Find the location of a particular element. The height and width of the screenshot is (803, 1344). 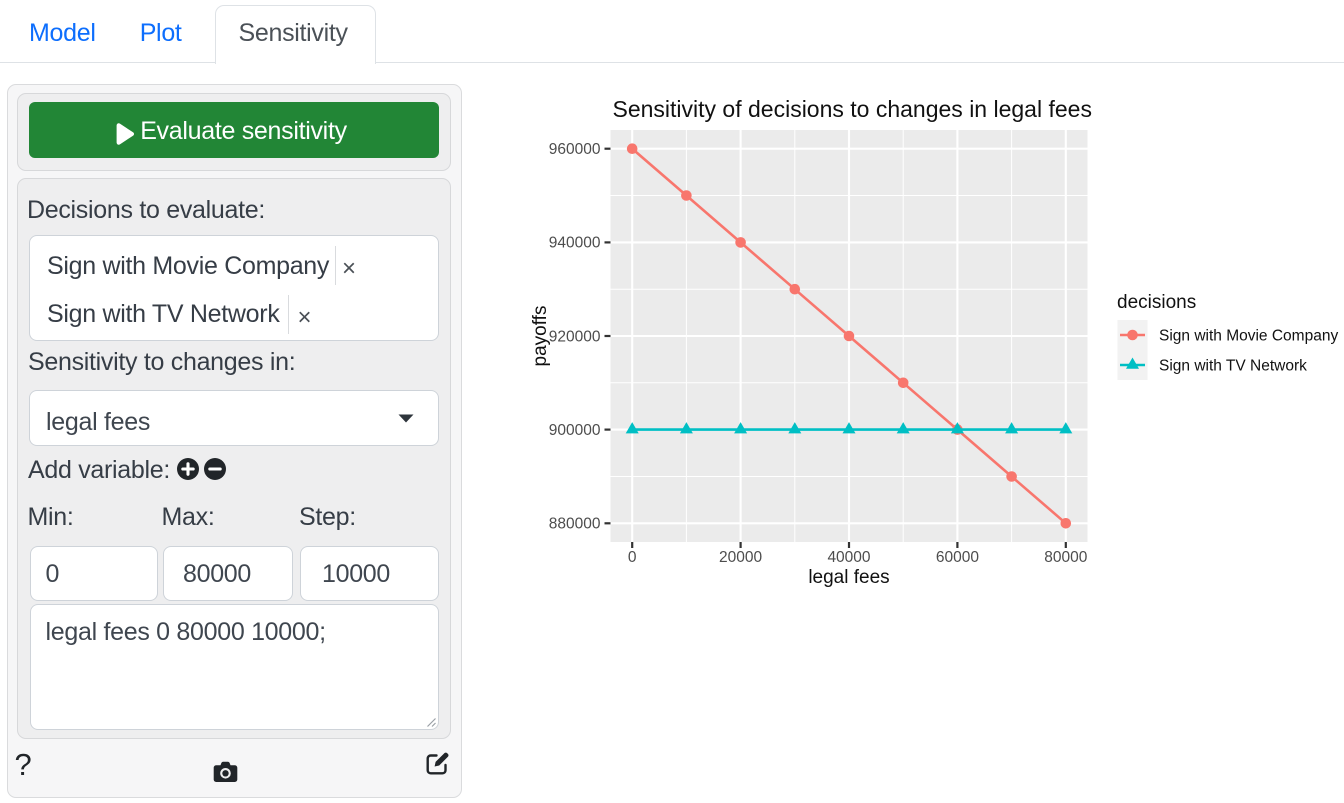

svg-text: 960000 is located at coordinates (575, 149).